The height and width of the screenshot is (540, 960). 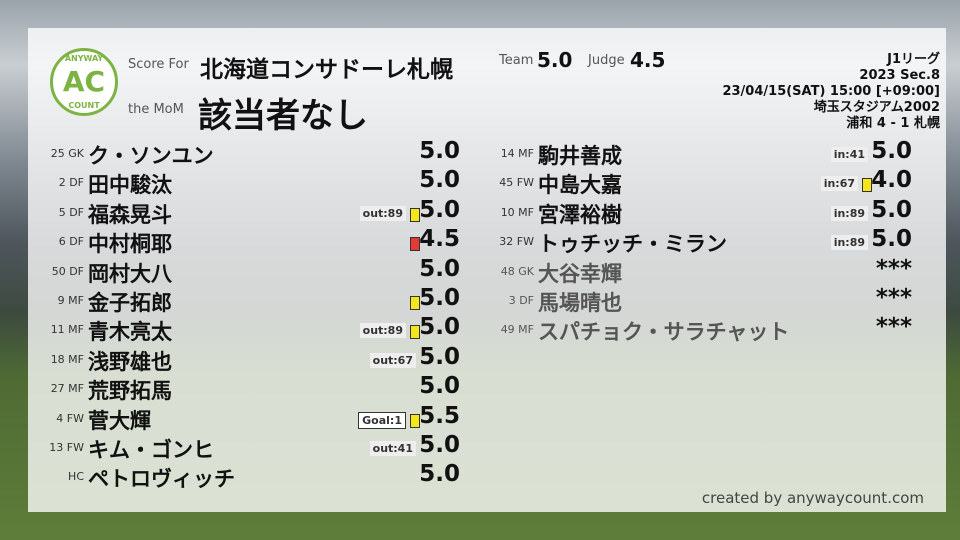 What do you see at coordinates (521, 300) in the screenshot?
I see `player-position: 3 DF` at bounding box center [521, 300].